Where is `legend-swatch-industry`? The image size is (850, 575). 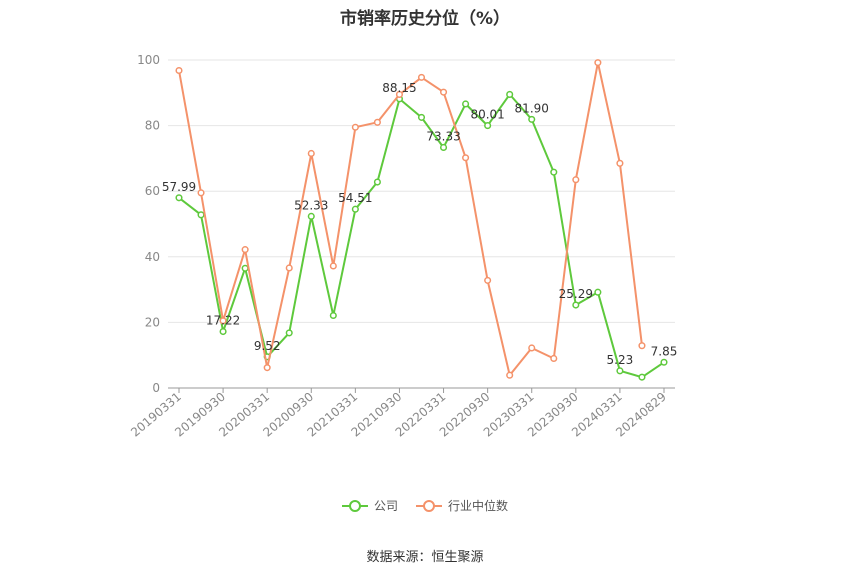 legend-swatch-industry is located at coordinates (429, 506).